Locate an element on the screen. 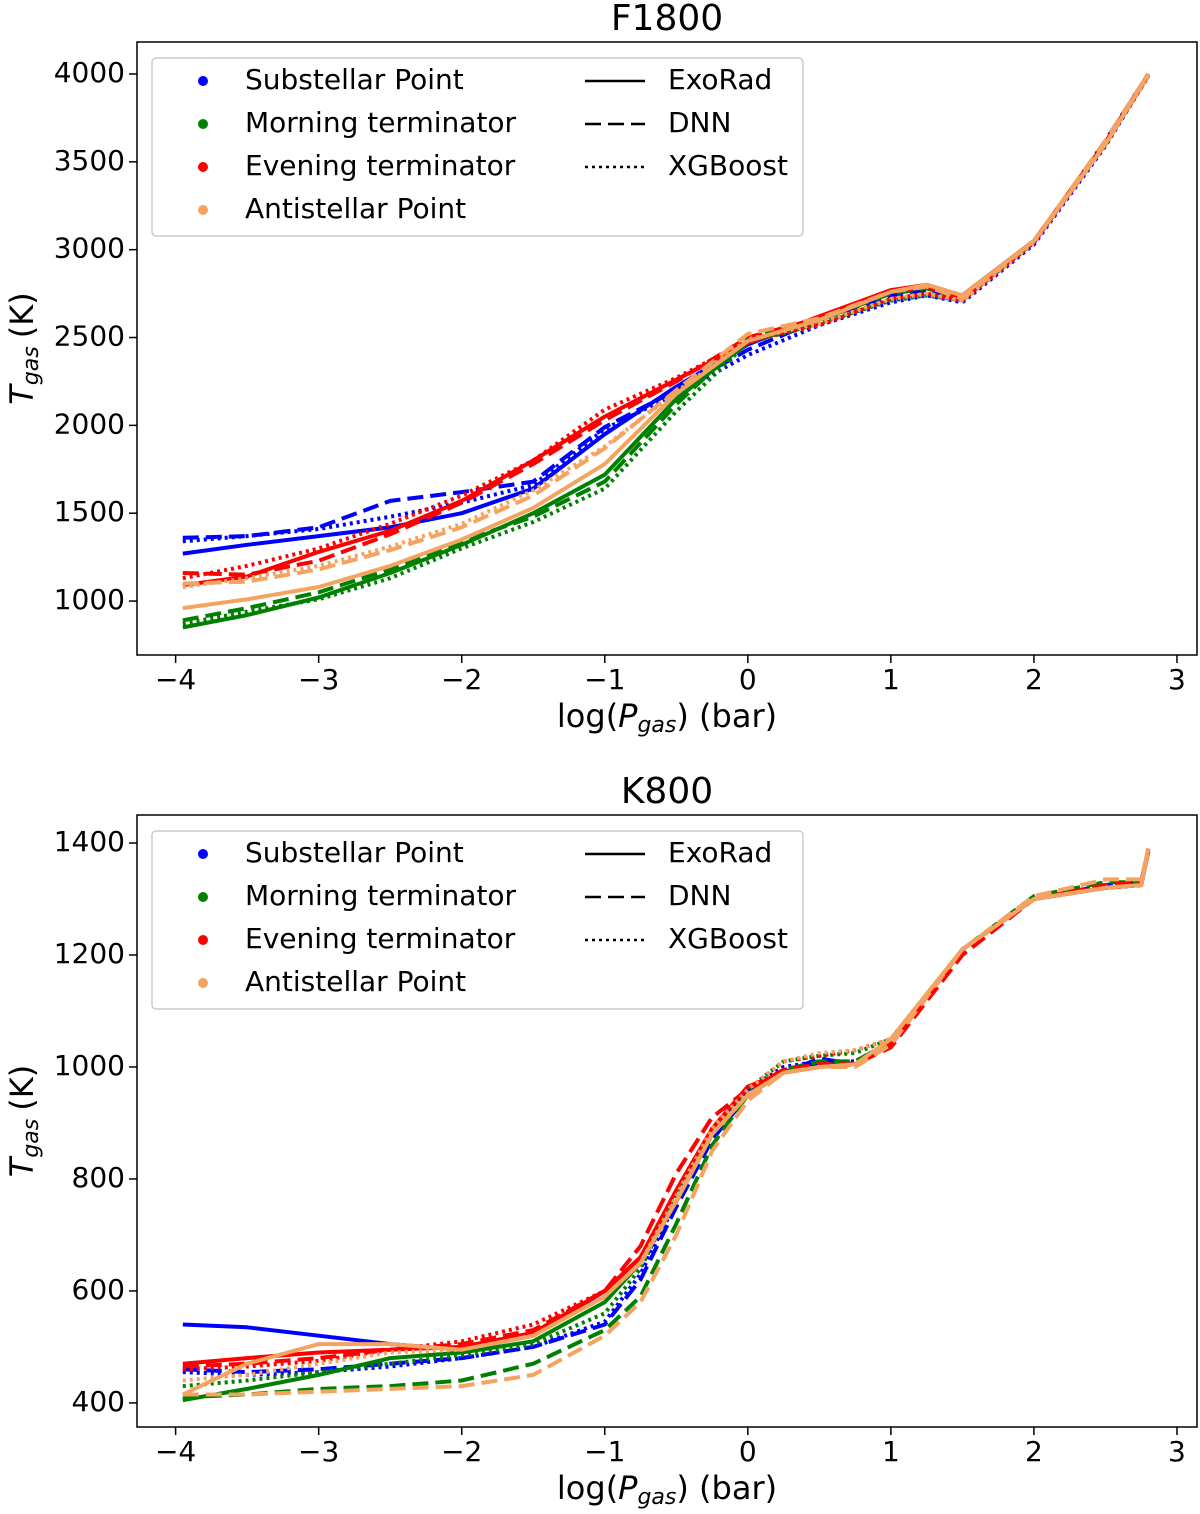 Image resolution: width=1200 pixels, height=1514 pixels. chart-title: K800 is located at coordinates (667, 791).